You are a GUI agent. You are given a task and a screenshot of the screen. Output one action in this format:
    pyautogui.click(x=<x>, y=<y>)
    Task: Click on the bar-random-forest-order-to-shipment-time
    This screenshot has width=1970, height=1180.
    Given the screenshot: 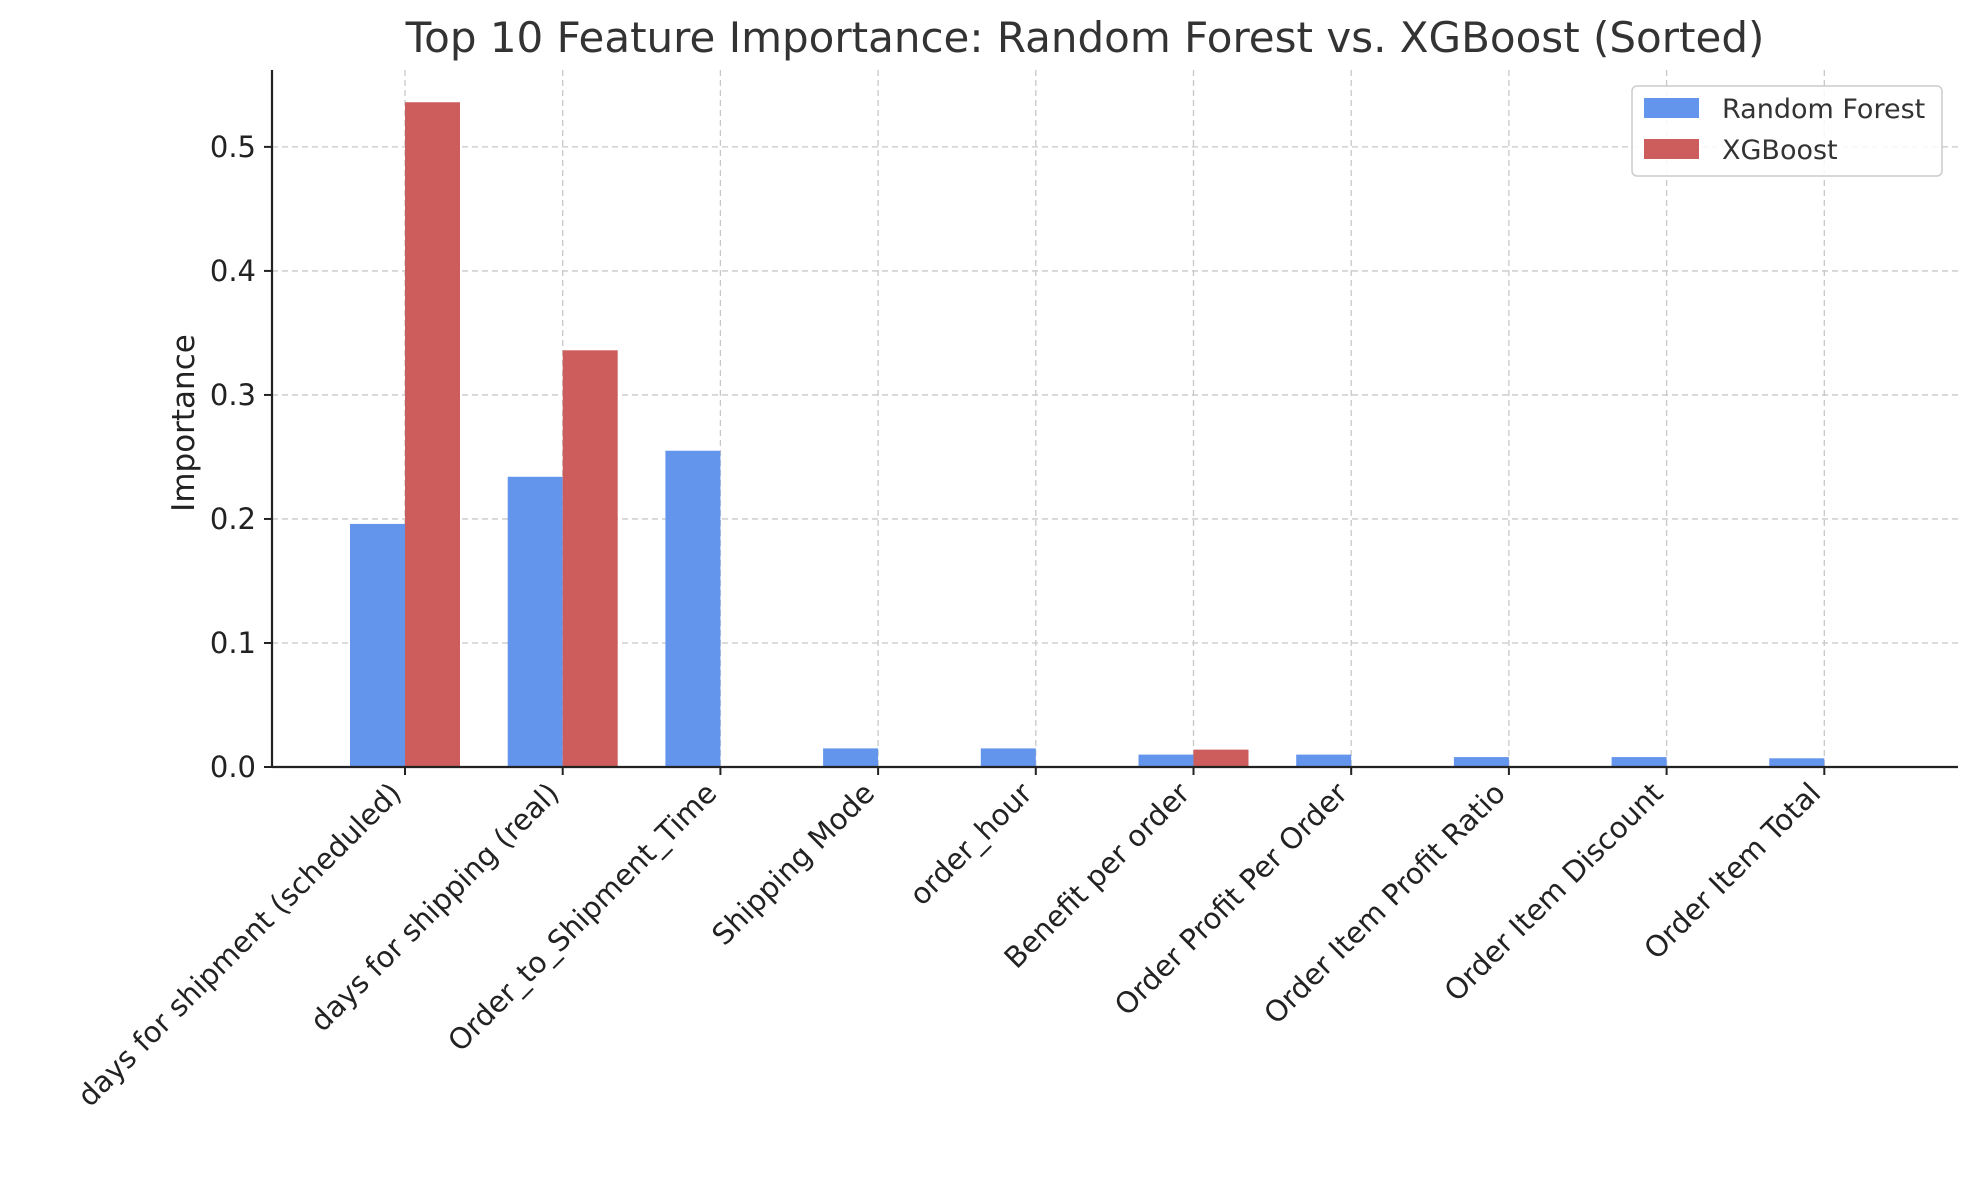 What is the action you would take?
    pyautogui.click(x=693, y=608)
    